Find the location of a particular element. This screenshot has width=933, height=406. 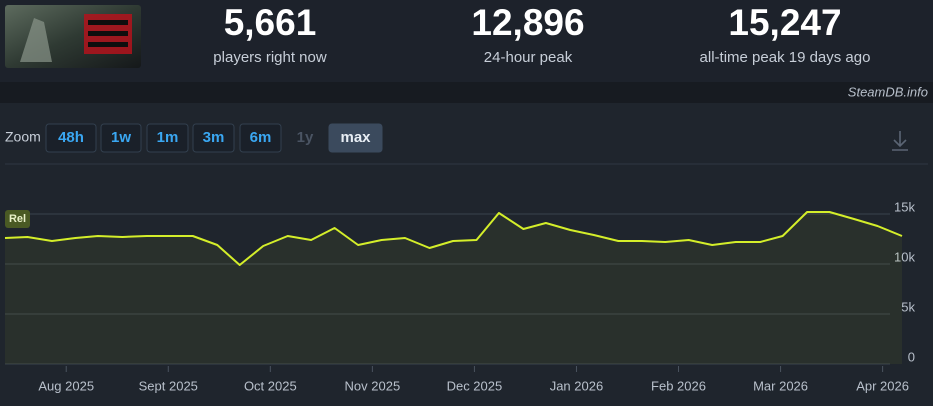

stat-label: 24-hour peak is located at coordinates (528, 57).